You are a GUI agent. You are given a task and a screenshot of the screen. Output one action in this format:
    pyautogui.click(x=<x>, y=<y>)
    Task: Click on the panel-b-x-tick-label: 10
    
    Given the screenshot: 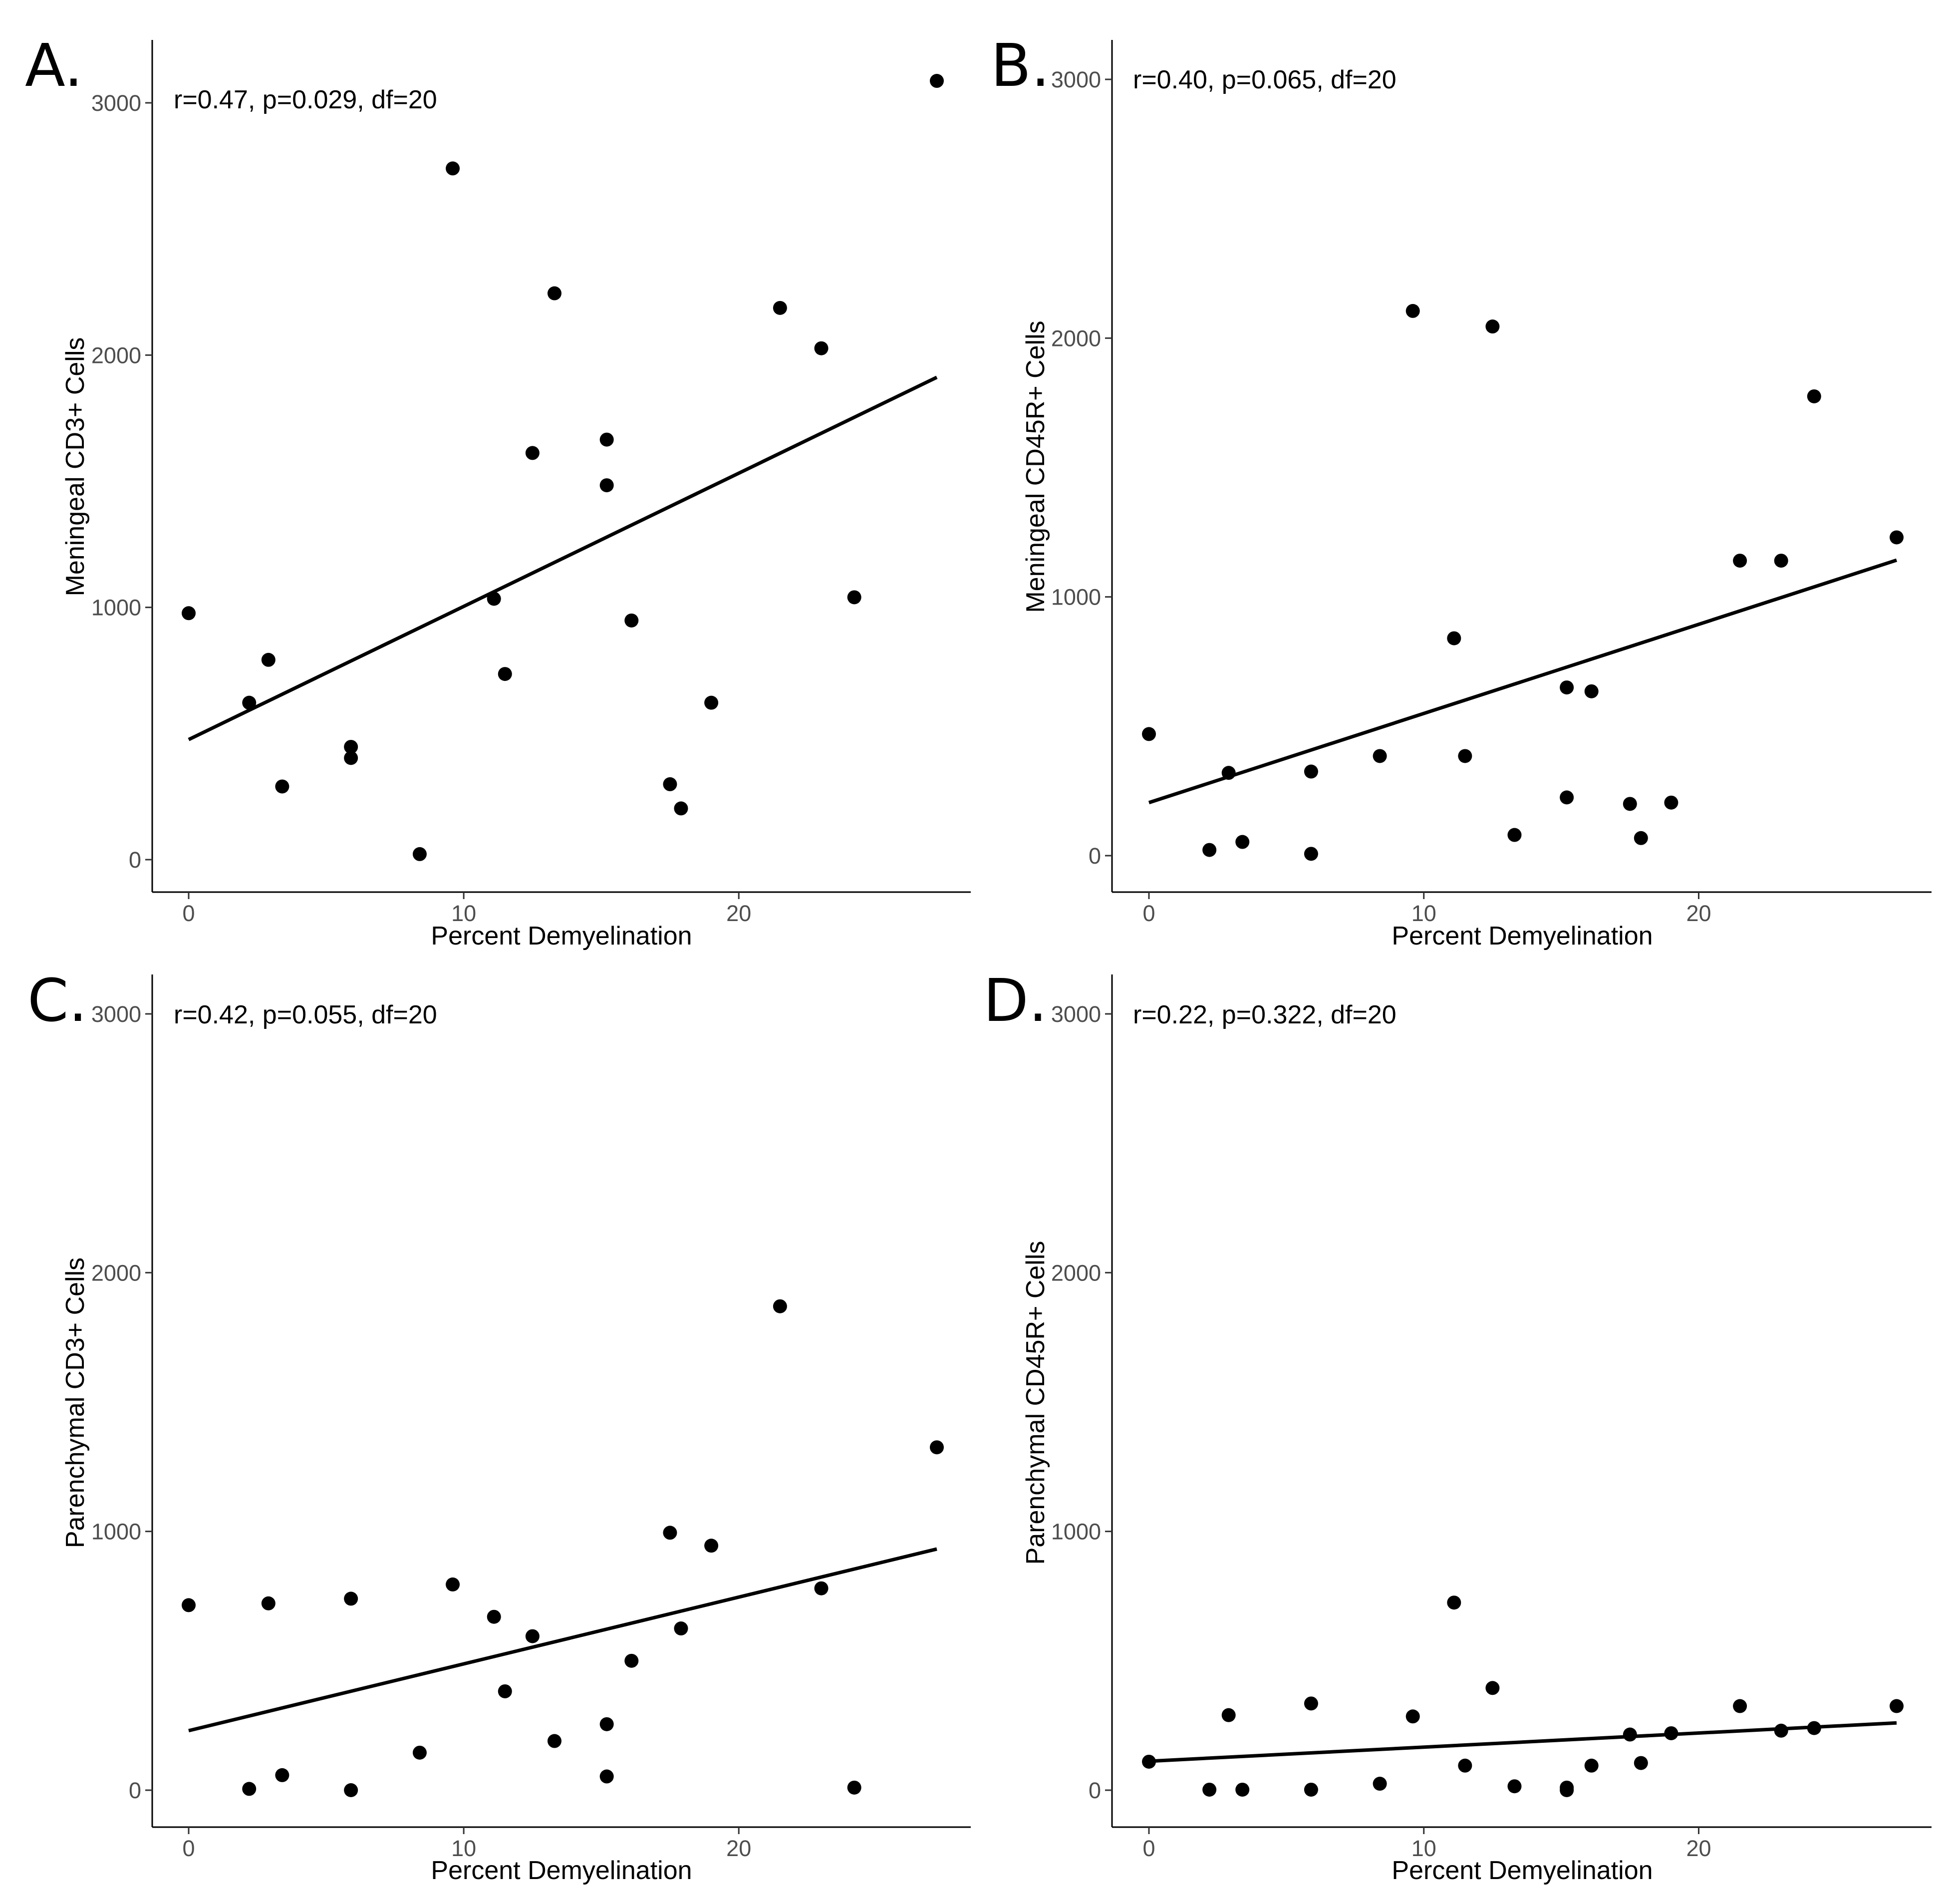 What is the action you would take?
    pyautogui.click(x=1424, y=913)
    